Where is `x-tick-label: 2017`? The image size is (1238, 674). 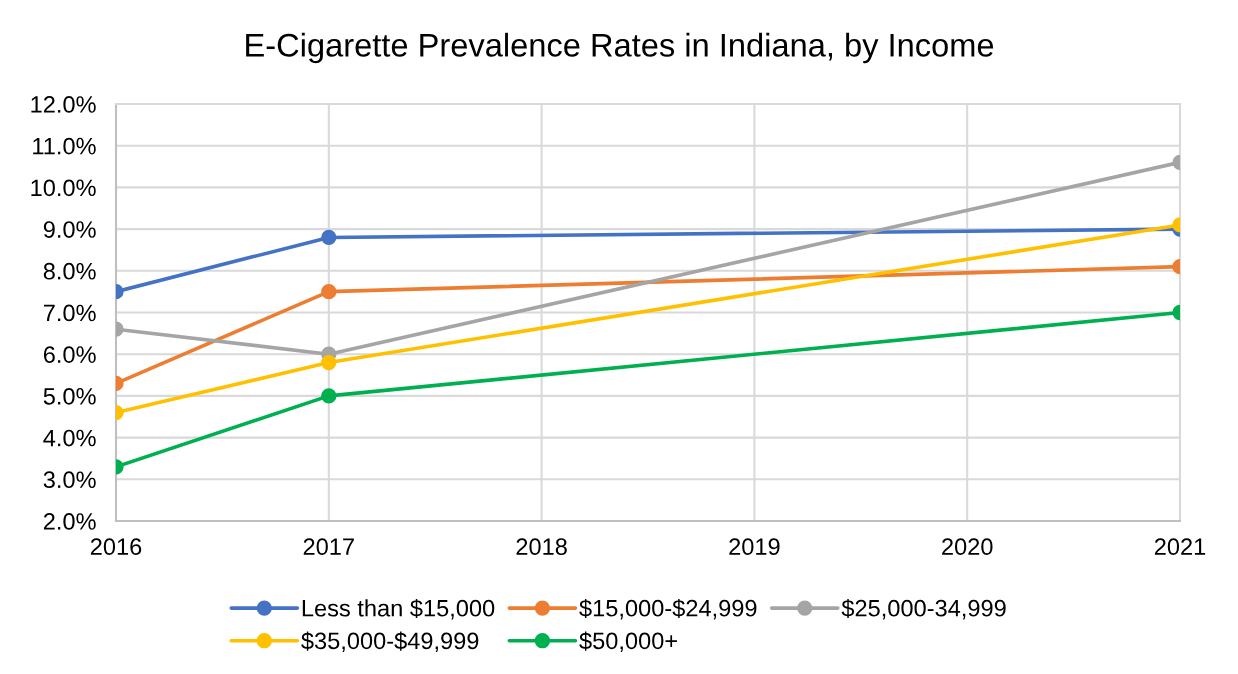
x-tick-label: 2017 is located at coordinates (328, 547).